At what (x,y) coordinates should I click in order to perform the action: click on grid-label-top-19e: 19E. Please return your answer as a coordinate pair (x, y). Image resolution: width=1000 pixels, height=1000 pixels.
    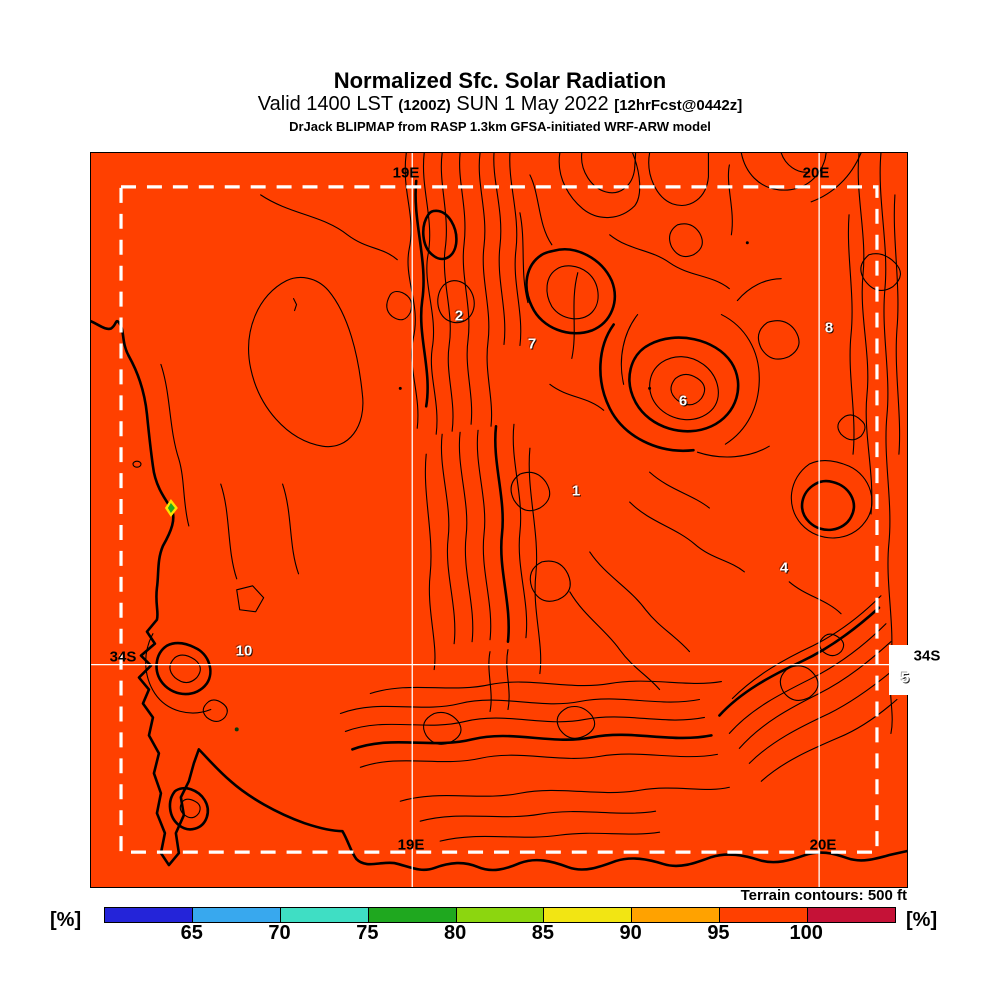
    Looking at the image, I should click on (406, 173).